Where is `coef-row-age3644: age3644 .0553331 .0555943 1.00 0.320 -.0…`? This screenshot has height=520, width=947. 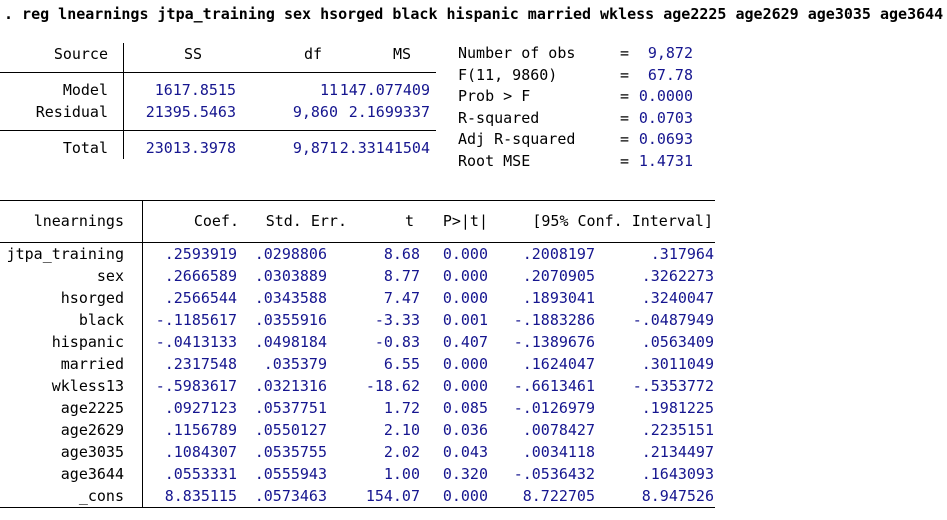
coef-row-age3644: age3644 .0553331 .0555943 1.00 0.320 -.0… is located at coordinates (357, 474).